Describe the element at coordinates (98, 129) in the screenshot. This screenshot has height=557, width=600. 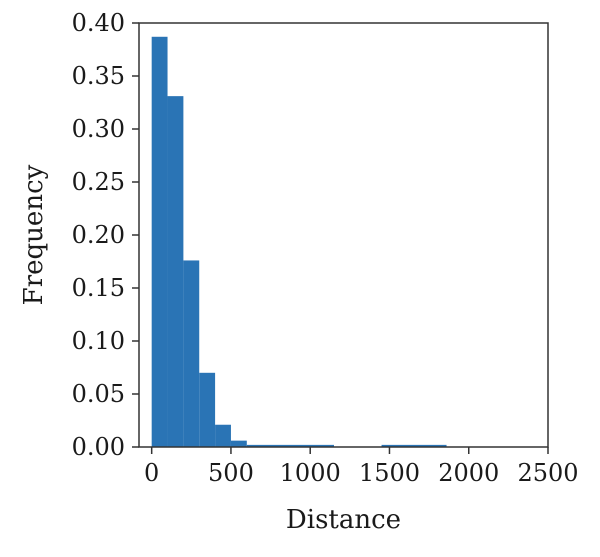
I see `y-tick-label: 0.30` at that location.